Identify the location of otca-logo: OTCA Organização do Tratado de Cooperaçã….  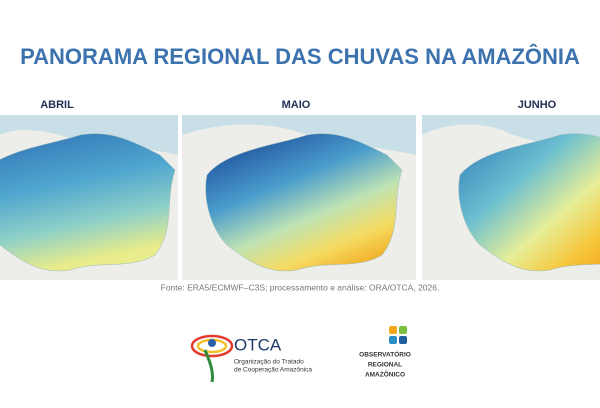
(251, 358).